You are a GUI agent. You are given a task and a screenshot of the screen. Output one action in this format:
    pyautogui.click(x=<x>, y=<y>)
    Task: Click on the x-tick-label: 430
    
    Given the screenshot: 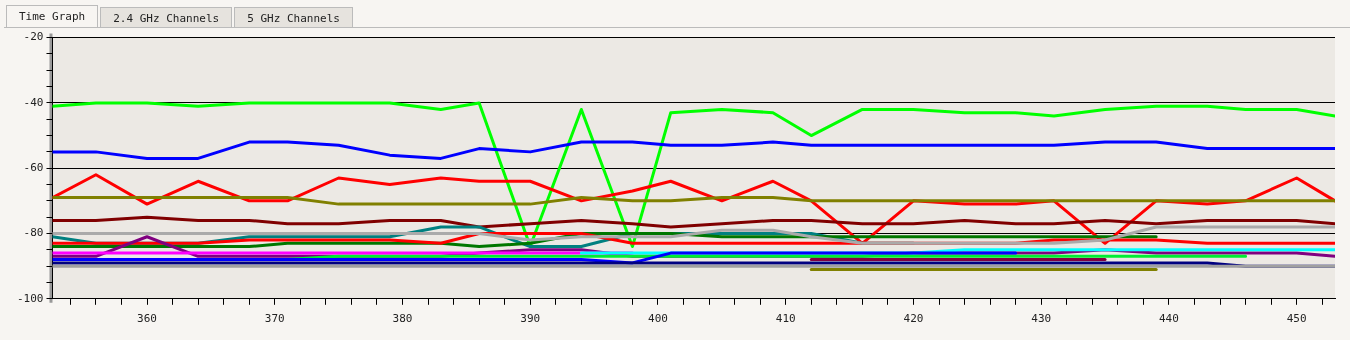 What is the action you would take?
    pyautogui.click(x=1041, y=319)
    